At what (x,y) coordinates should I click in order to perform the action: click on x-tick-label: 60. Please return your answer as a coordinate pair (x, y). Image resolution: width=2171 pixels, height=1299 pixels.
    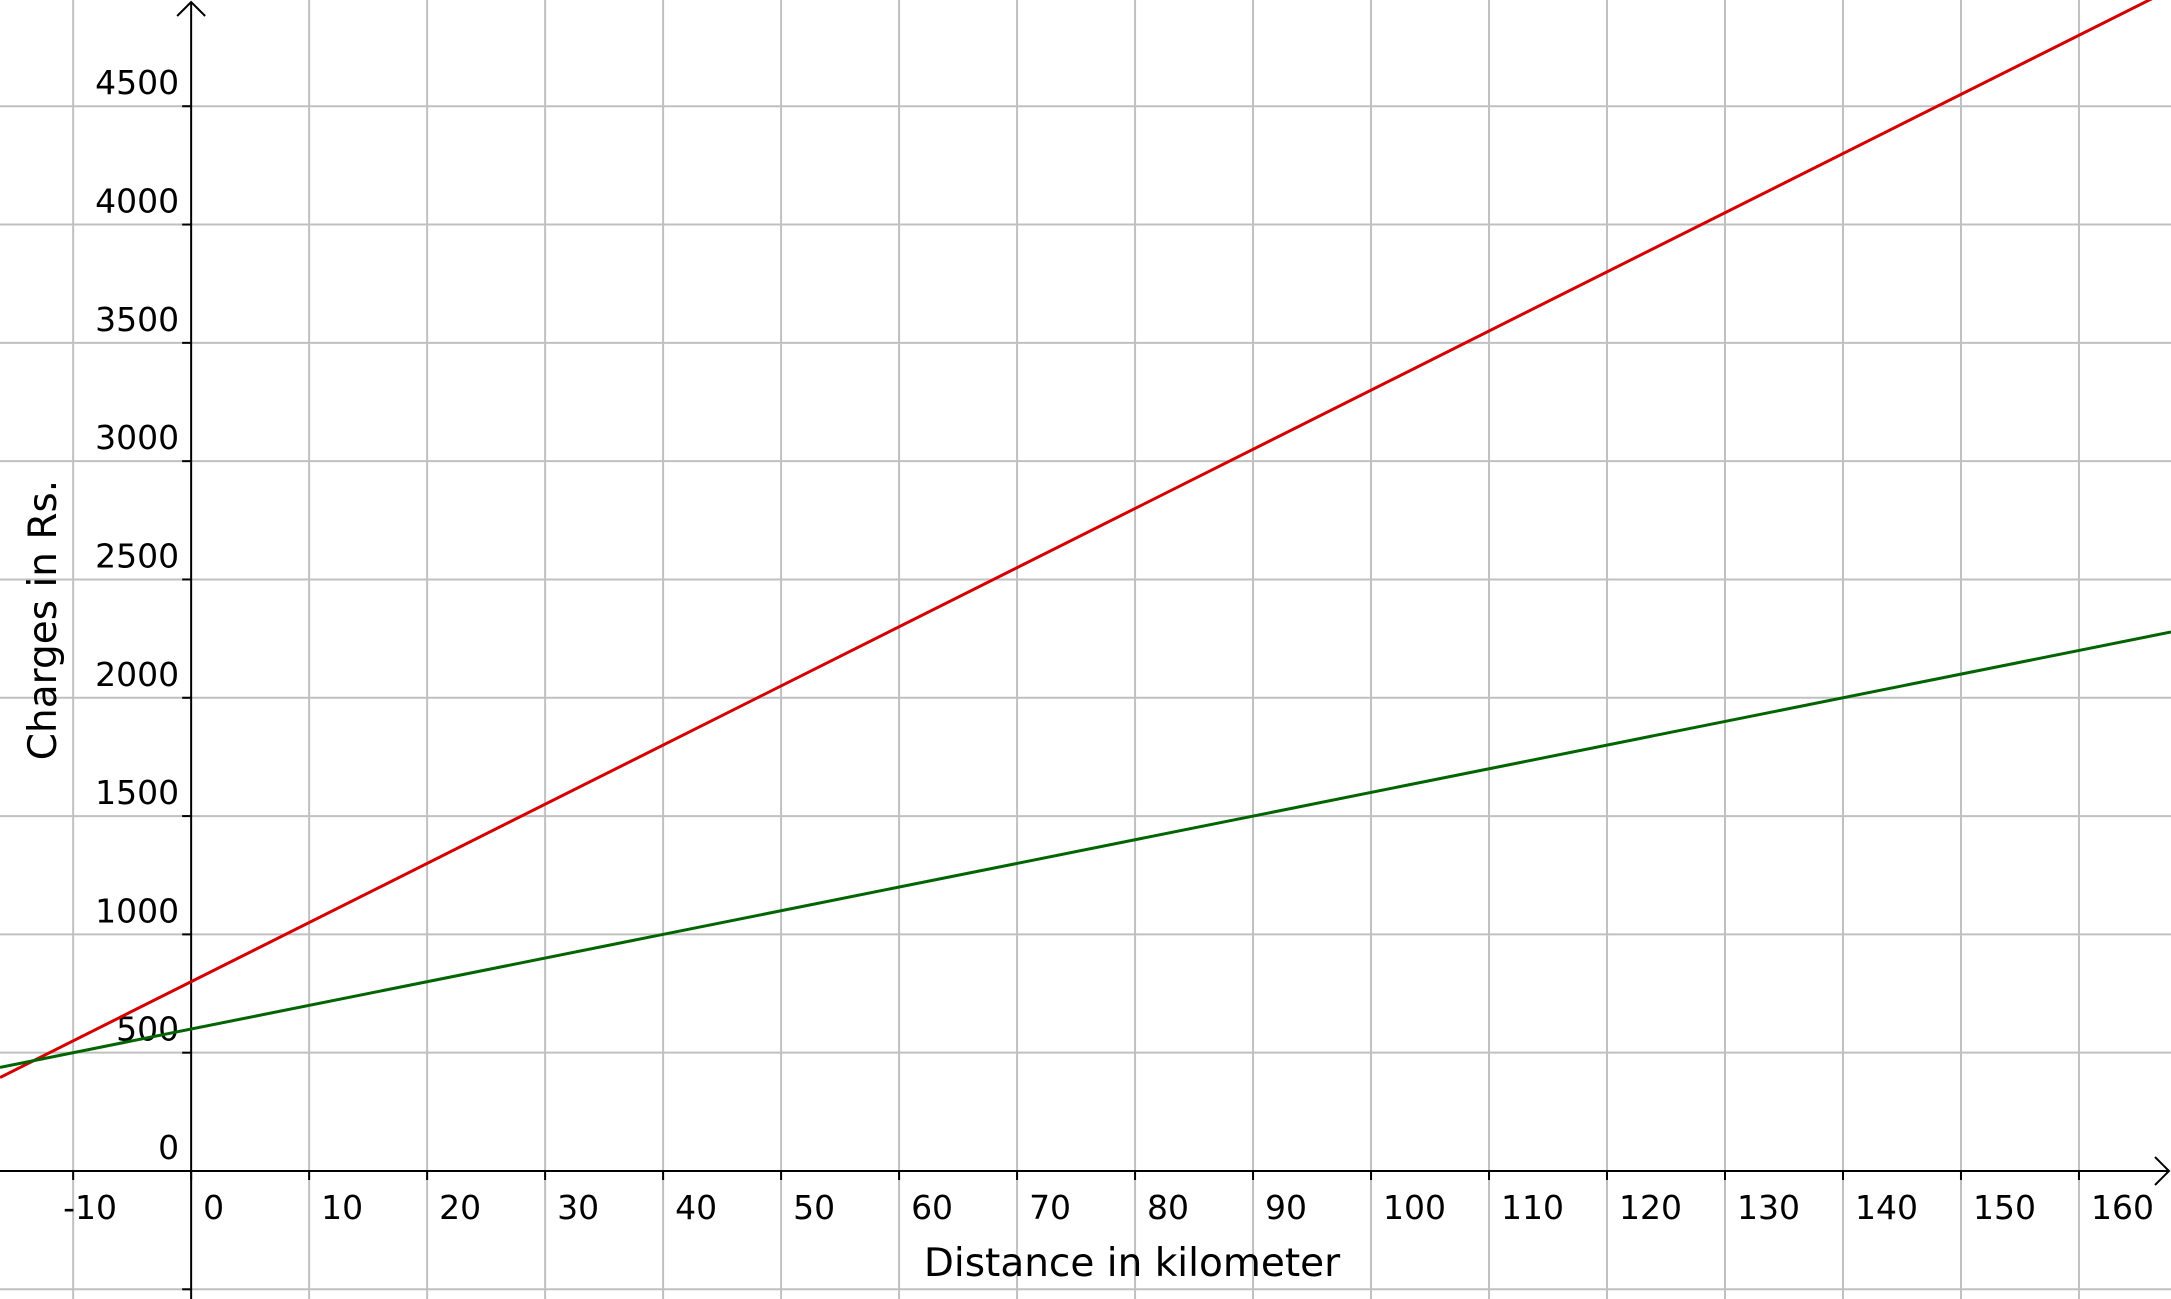
    Looking at the image, I should click on (932, 1207).